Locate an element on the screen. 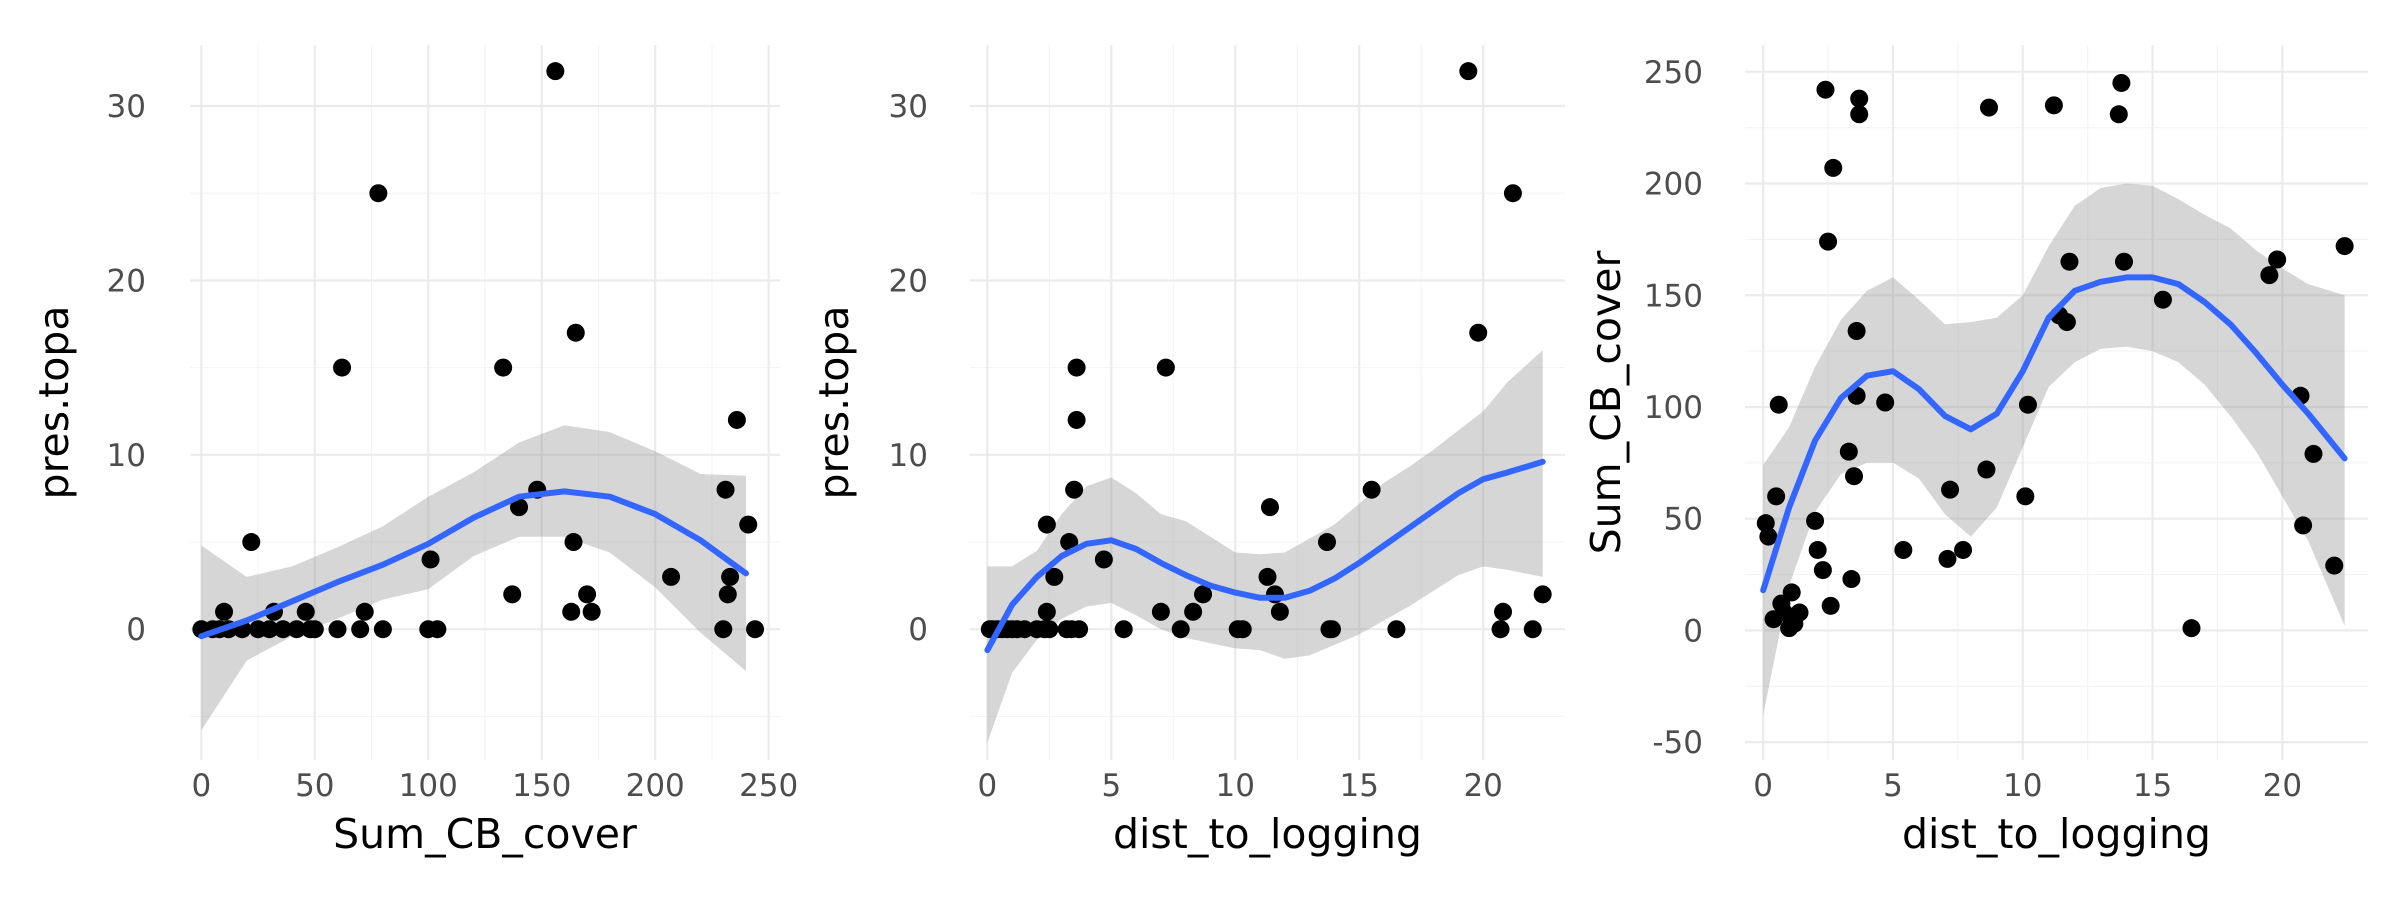  x-tick-label: 50 is located at coordinates (314, 786).